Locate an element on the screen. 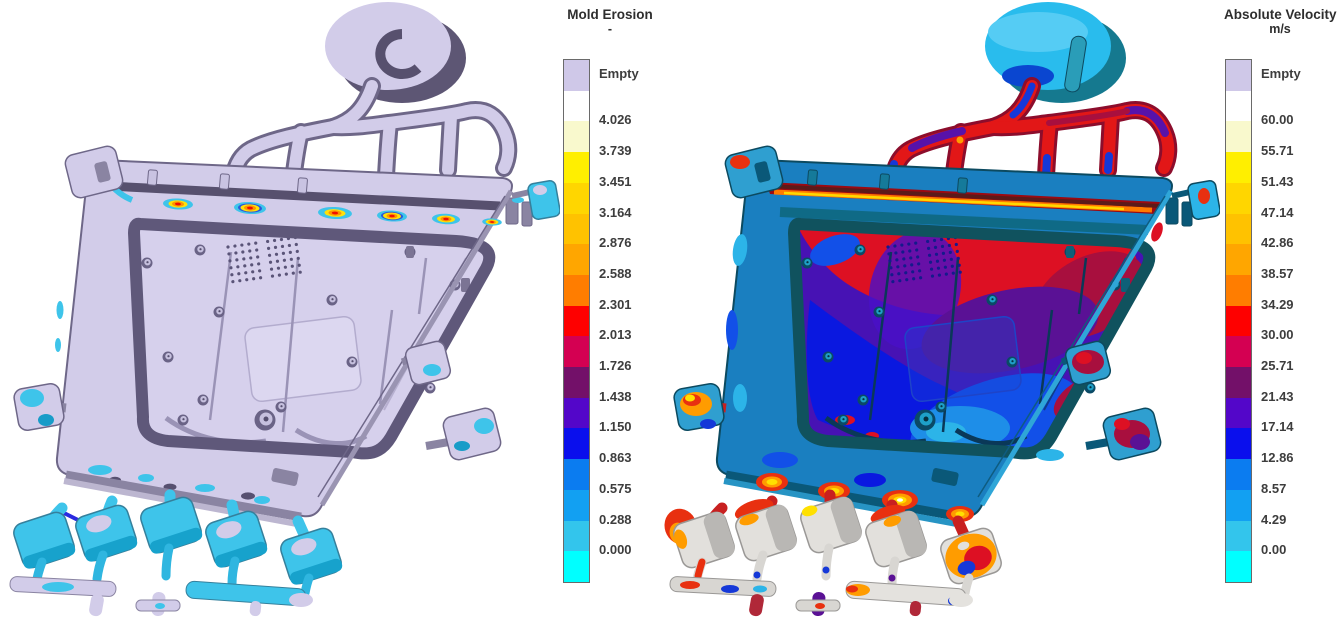 The height and width of the screenshot is (618, 1340). legend-tick-label: 42.86 is located at coordinates (1277, 243).